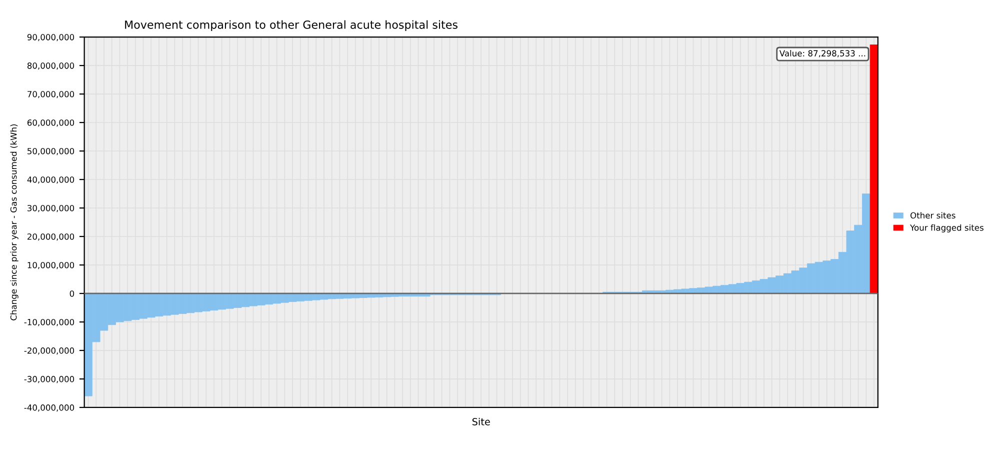 The image size is (992, 463). I want to click on x-axis-title: Site, so click(481, 422).